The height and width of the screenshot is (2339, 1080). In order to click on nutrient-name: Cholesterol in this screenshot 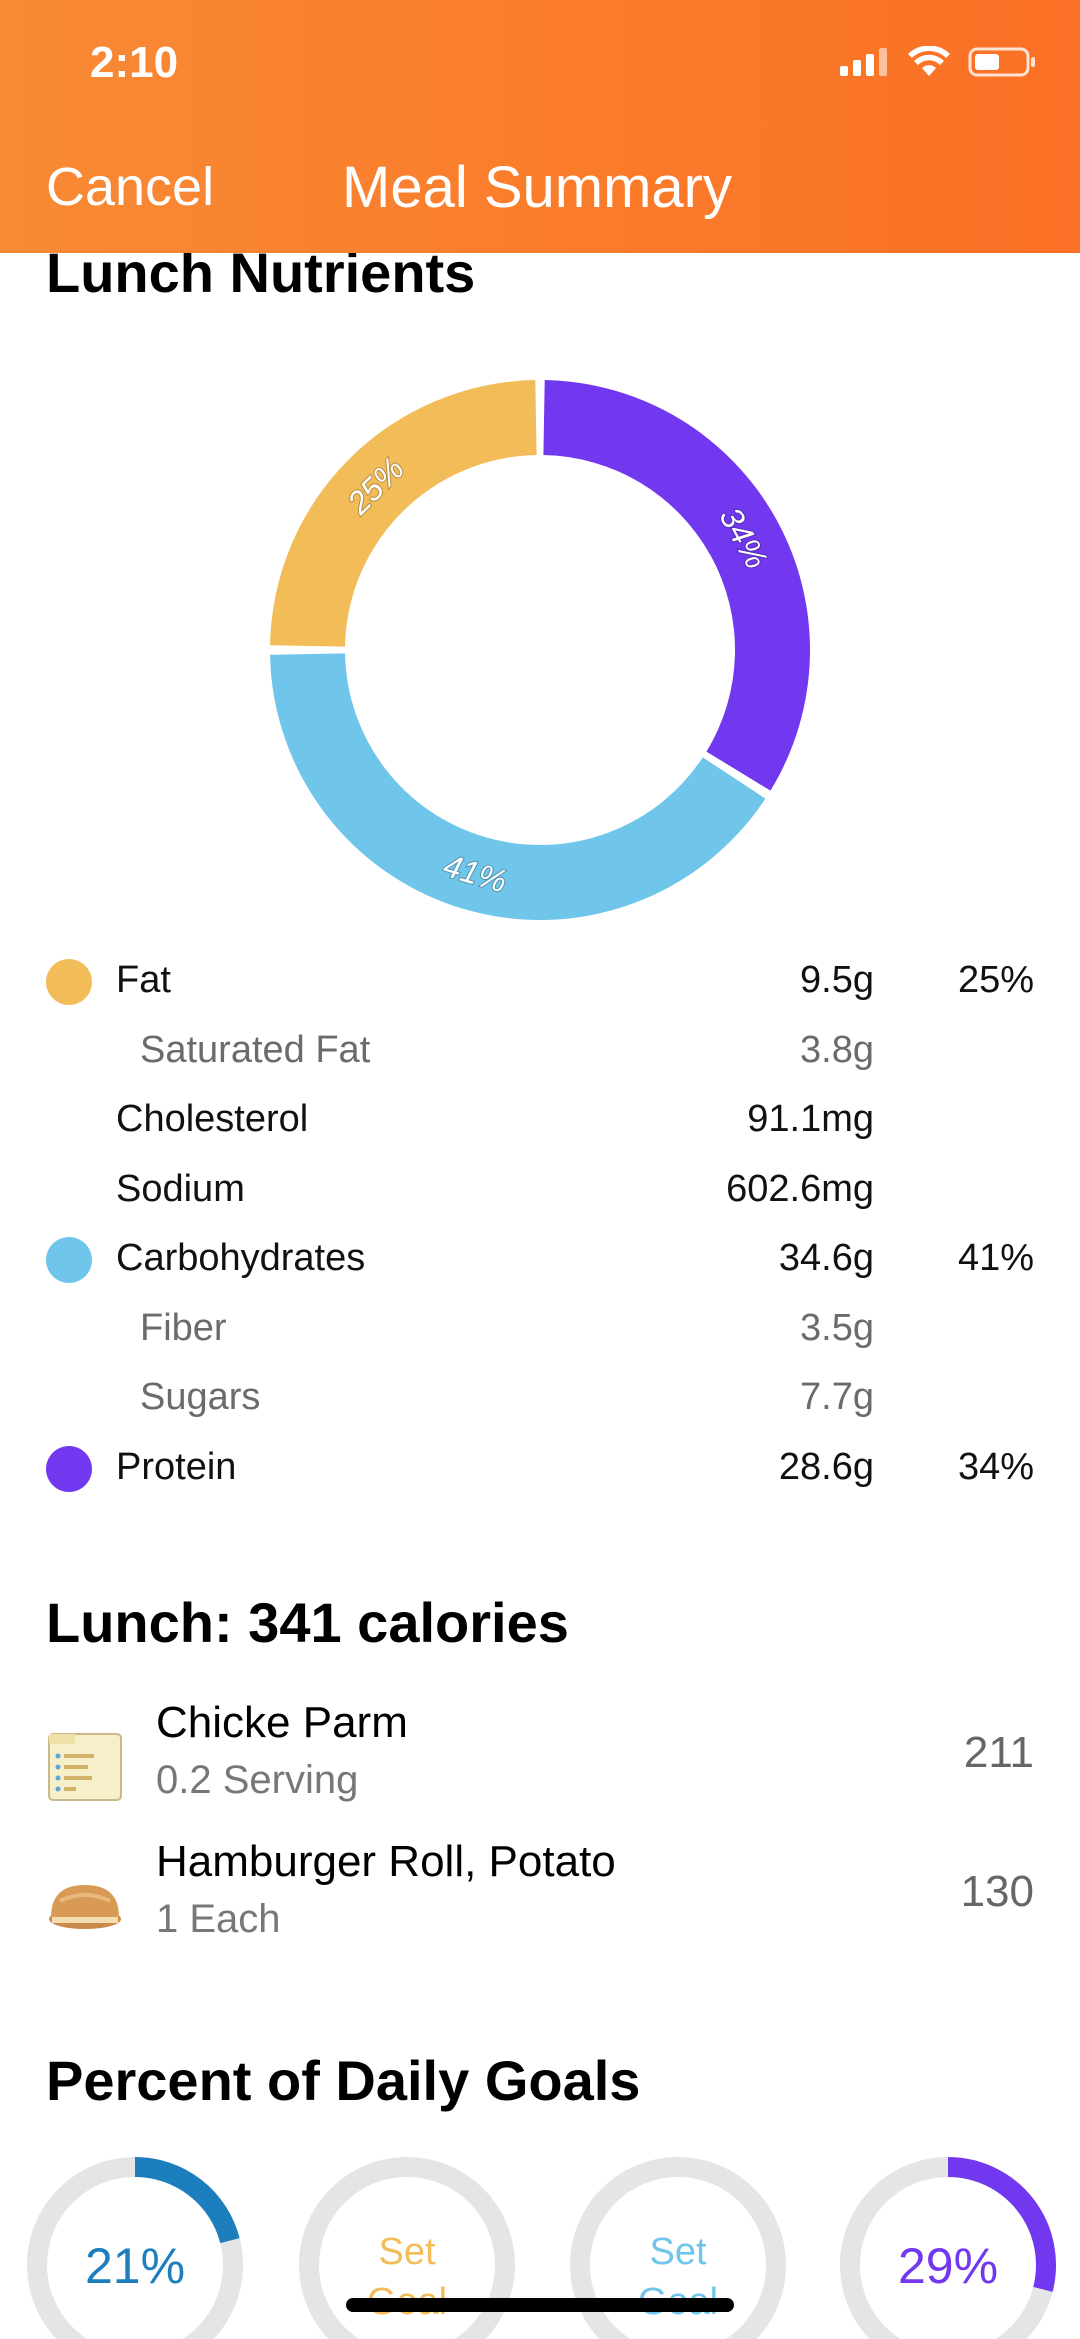, I will do `click(212, 1119)`.